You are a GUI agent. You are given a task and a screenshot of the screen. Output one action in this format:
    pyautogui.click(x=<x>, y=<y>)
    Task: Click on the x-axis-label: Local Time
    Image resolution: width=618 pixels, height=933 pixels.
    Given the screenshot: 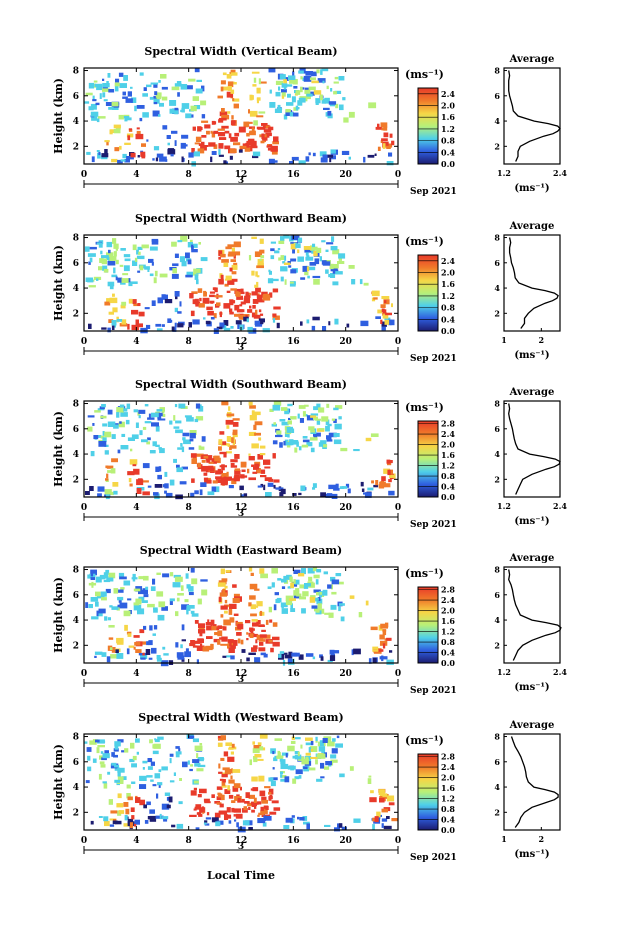 What is the action you would take?
    pyautogui.click(x=241, y=875)
    